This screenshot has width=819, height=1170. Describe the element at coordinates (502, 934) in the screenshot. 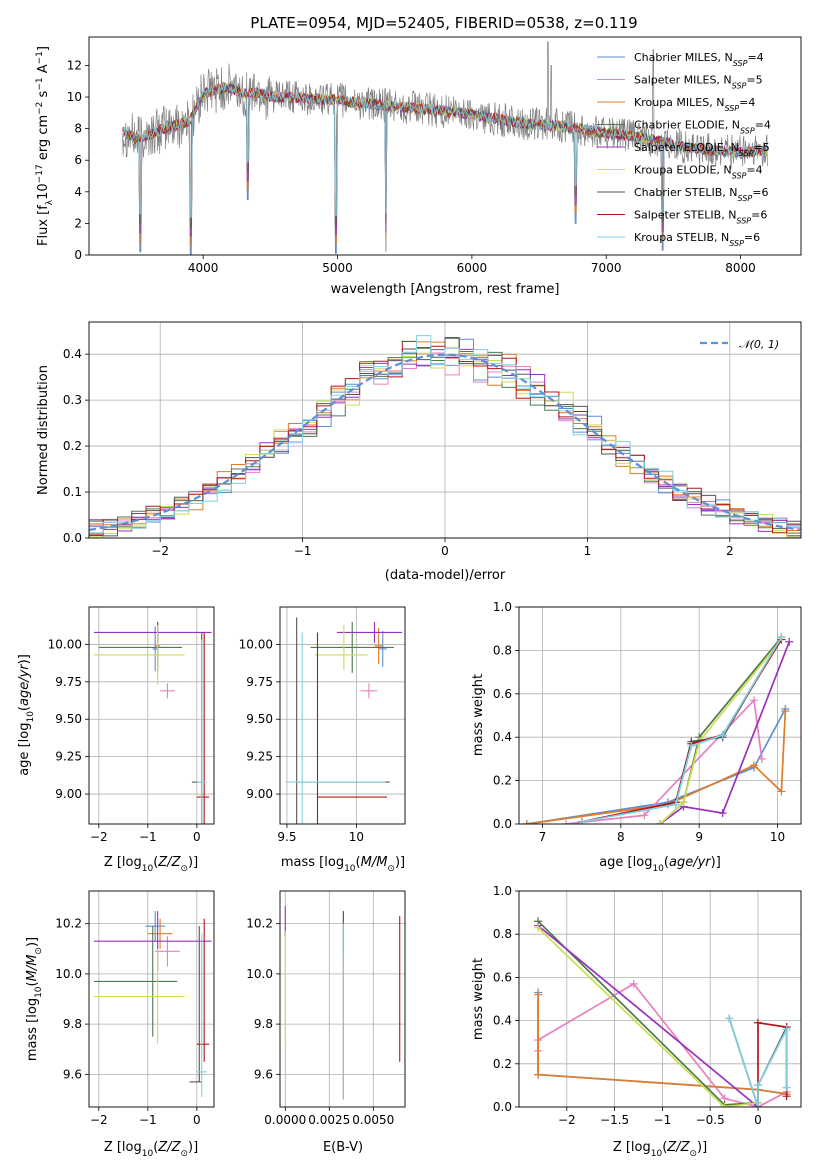

I see `y-tick-label: 0.8` at that location.